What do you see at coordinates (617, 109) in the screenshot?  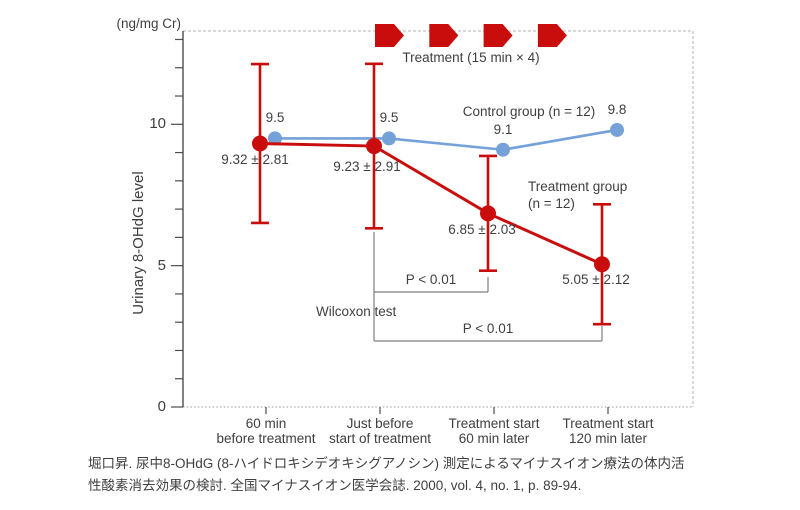 I see `point-value-label: 9.8` at bounding box center [617, 109].